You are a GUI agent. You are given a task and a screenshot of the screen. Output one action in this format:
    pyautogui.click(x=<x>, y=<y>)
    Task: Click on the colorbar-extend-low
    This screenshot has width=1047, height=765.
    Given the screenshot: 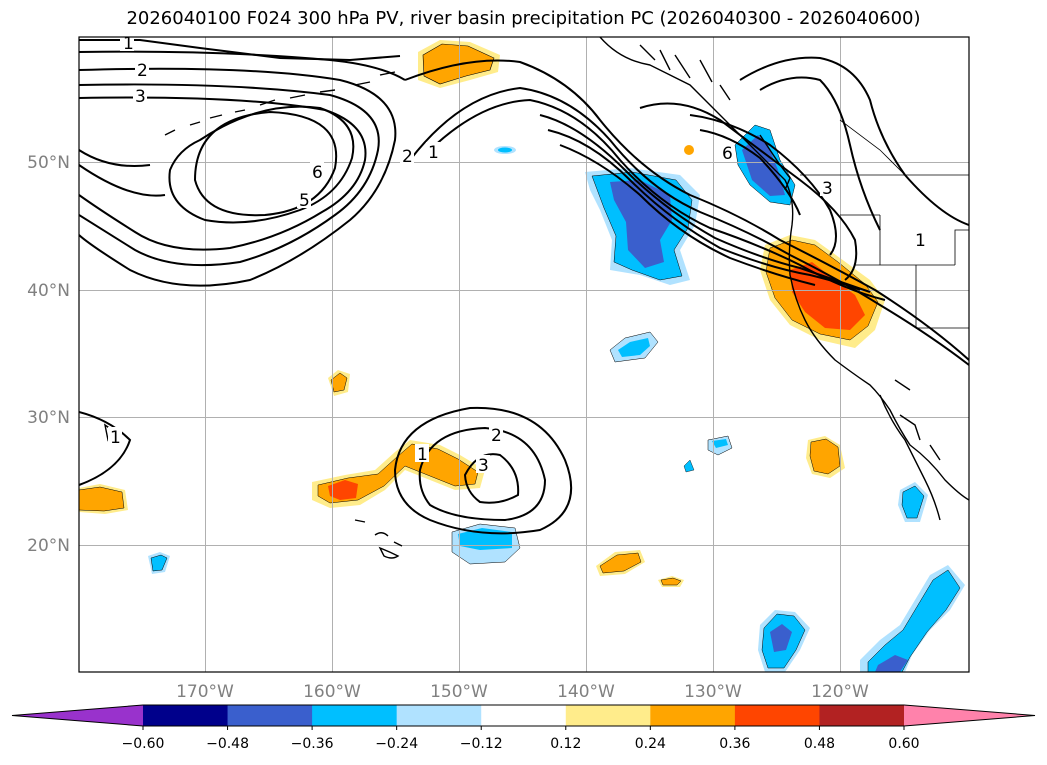 What is the action you would take?
    pyautogui.click(x=77, y=715)
    